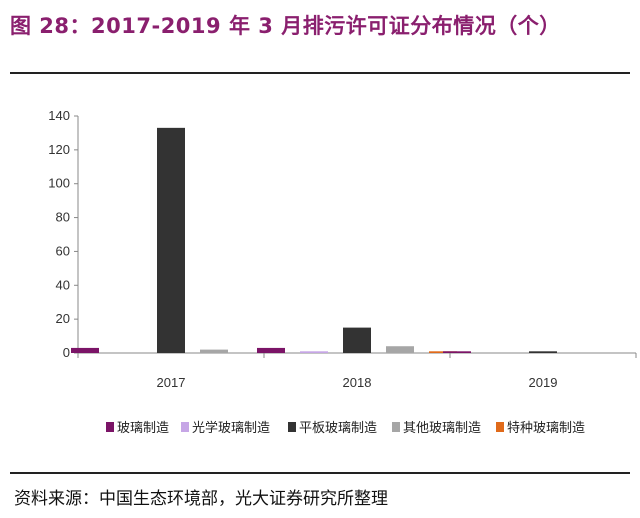 The image size is (640, 518). Describe the element at coordinates (543, 382) in the screenshot. I see `x-tick-label: 2019` at that location.